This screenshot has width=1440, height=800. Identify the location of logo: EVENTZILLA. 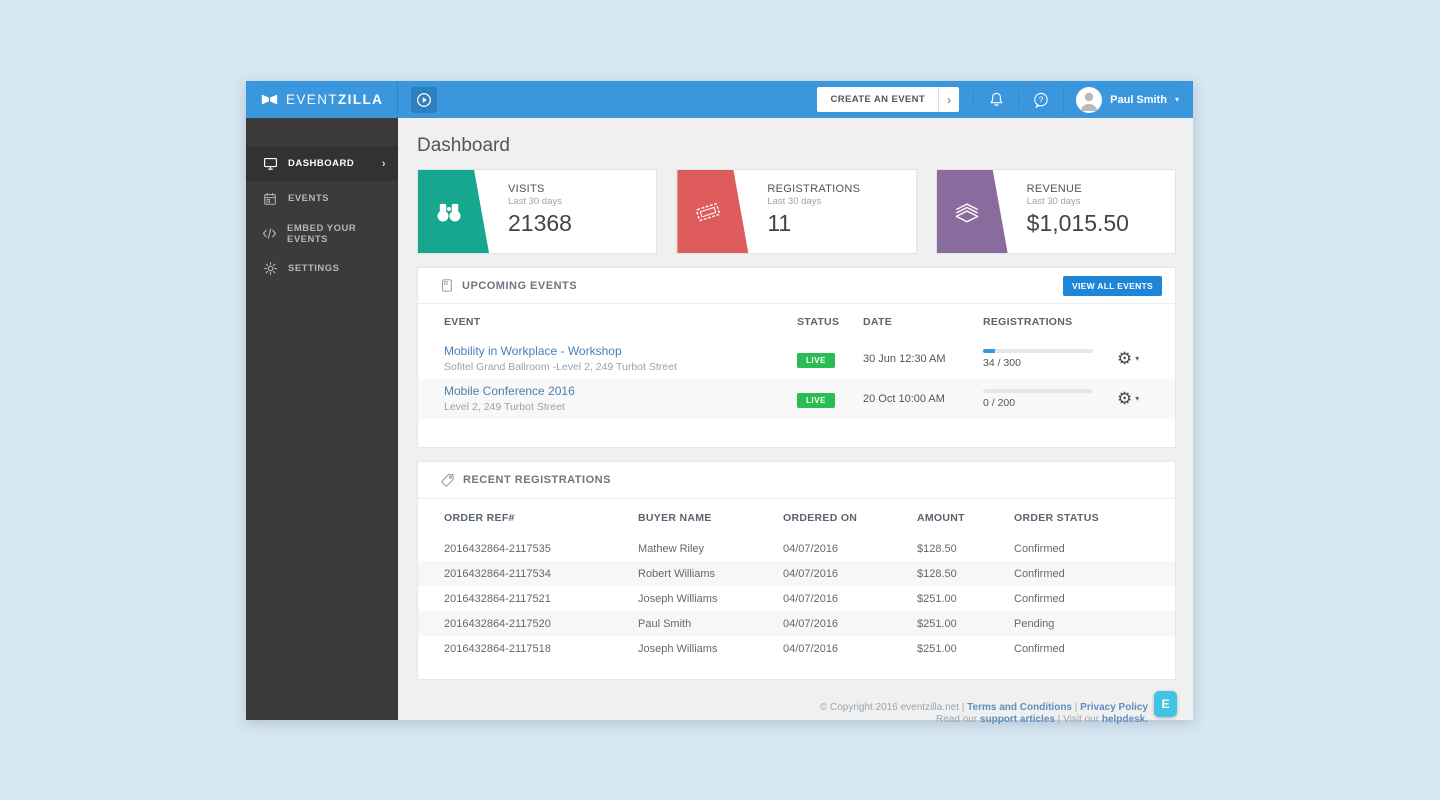
(322, 99).